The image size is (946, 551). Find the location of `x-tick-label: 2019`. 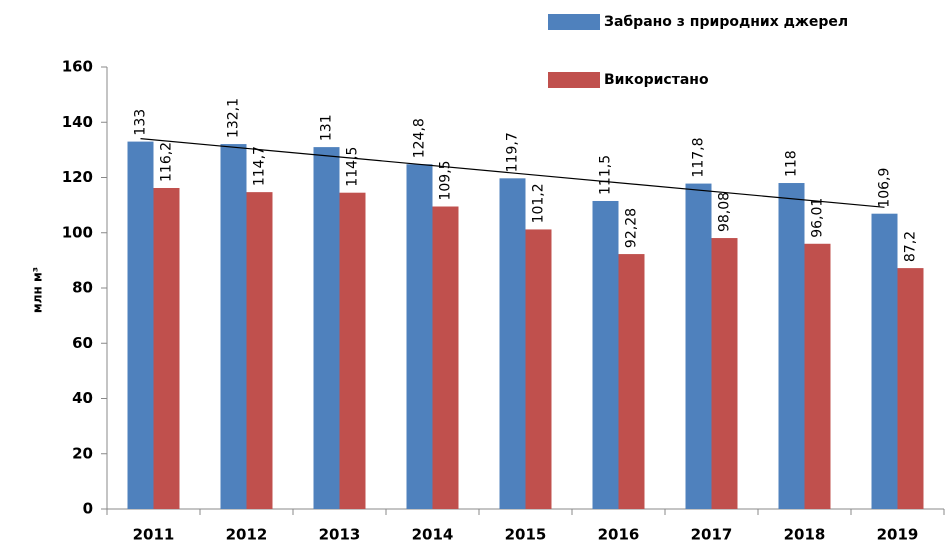

x-tick-label: 2019 is located at coordinates (898, 535).